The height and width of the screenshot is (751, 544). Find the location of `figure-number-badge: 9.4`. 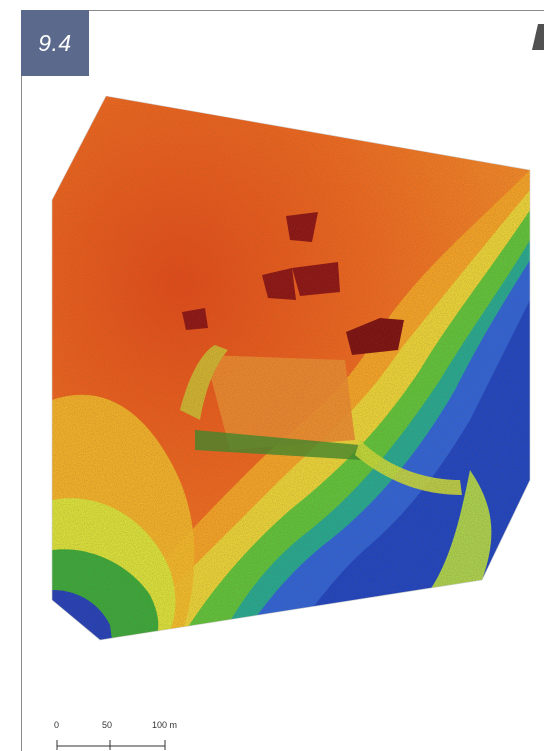

figure-number-badge: 9.4 is located at coordinates (55, 43).